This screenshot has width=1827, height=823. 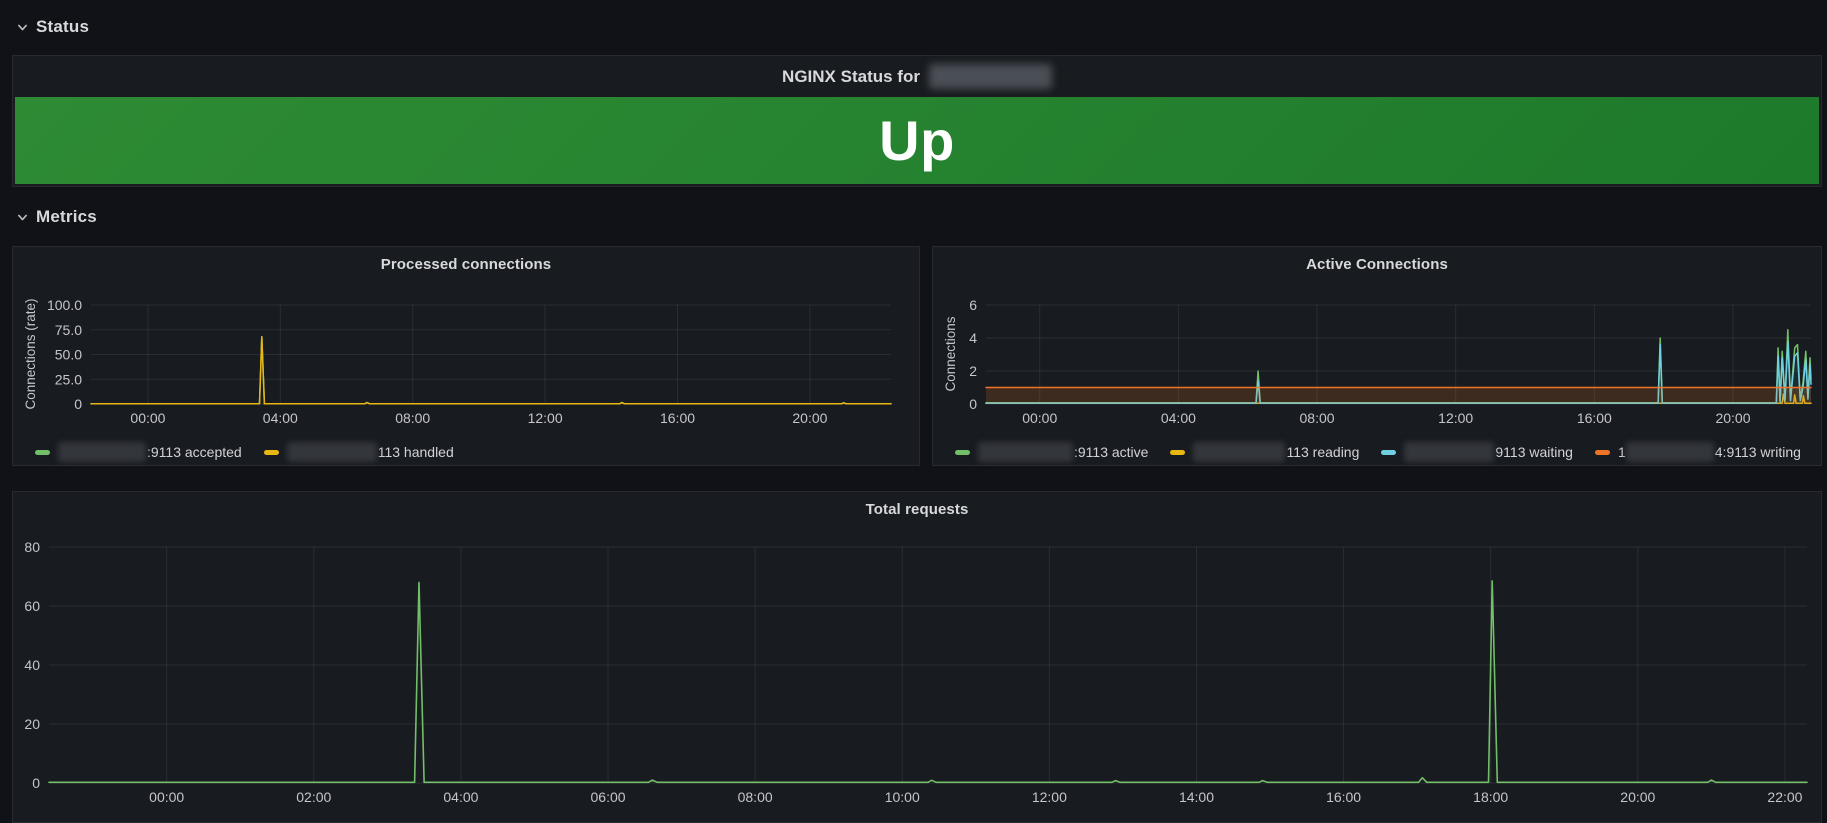 I want to click on legend-label-prefix: 1, so click(x=1621, y=452).